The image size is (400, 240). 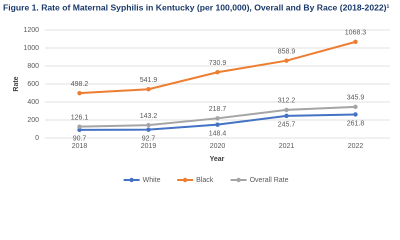 What do you see at coordinates (33, 66) in the screenshot?
I see `y-tick-label: 800` at bounding box center [33, 66].